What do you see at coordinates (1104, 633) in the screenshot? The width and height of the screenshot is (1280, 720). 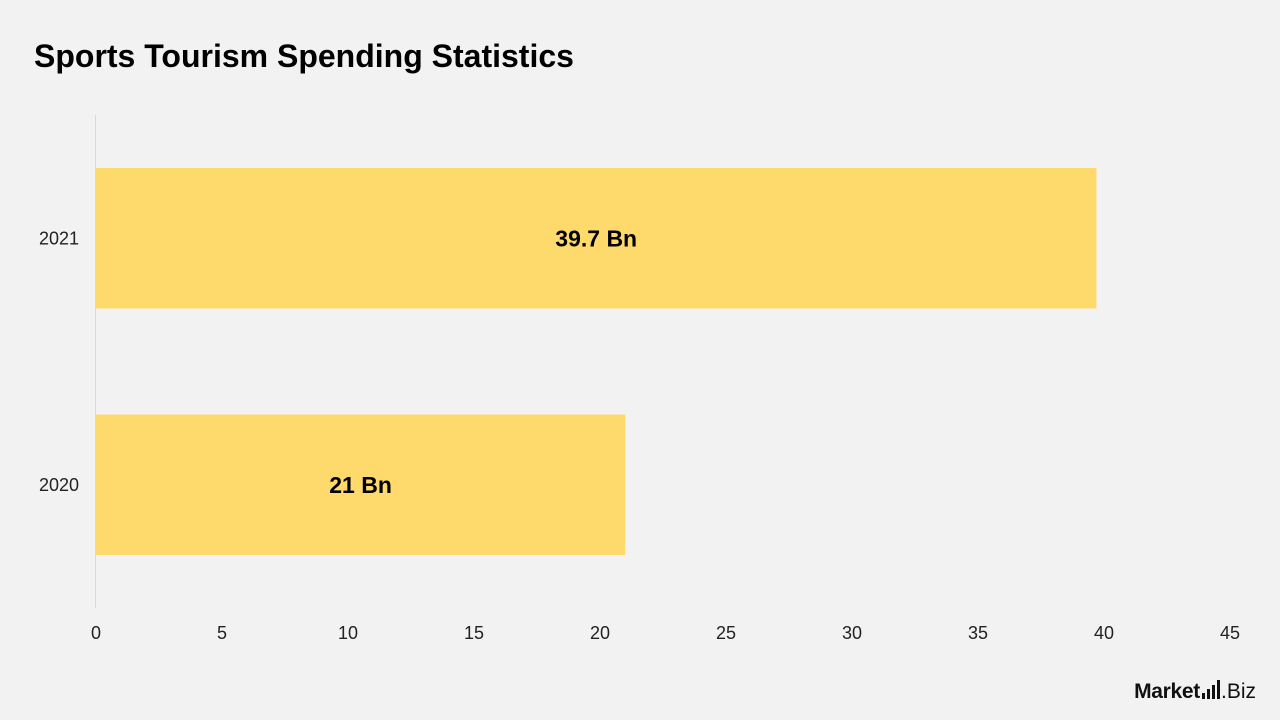 I see `x-tick-label-40: 40` at bounding box center [1104, 633].